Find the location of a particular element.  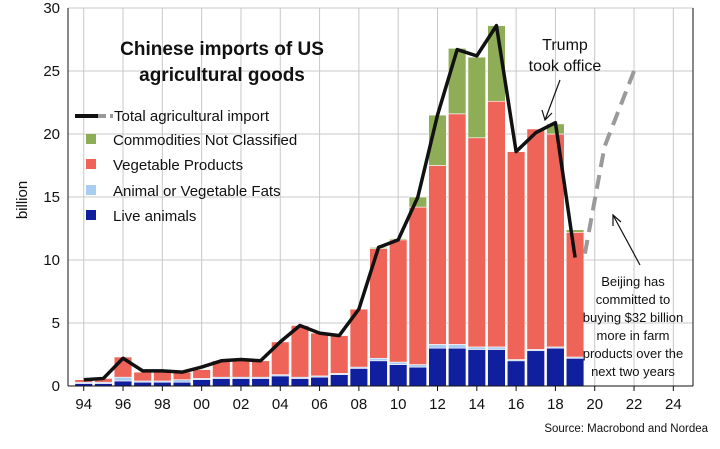

bar-vegetable-products-2003 is located at coordinates (260, 369).